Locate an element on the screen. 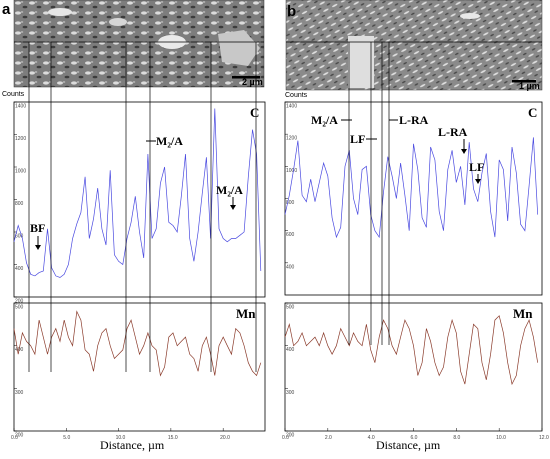 Image resolution: width=550 pixels, height=459 pixels. mn-y-ticks-b: 200 300 400 500 is located at coordinates (290, 370).